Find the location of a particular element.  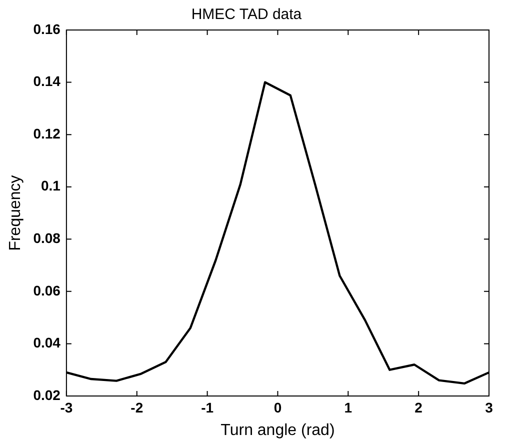

y-tick-label: 0.1 is located at coordinates (50, 186).